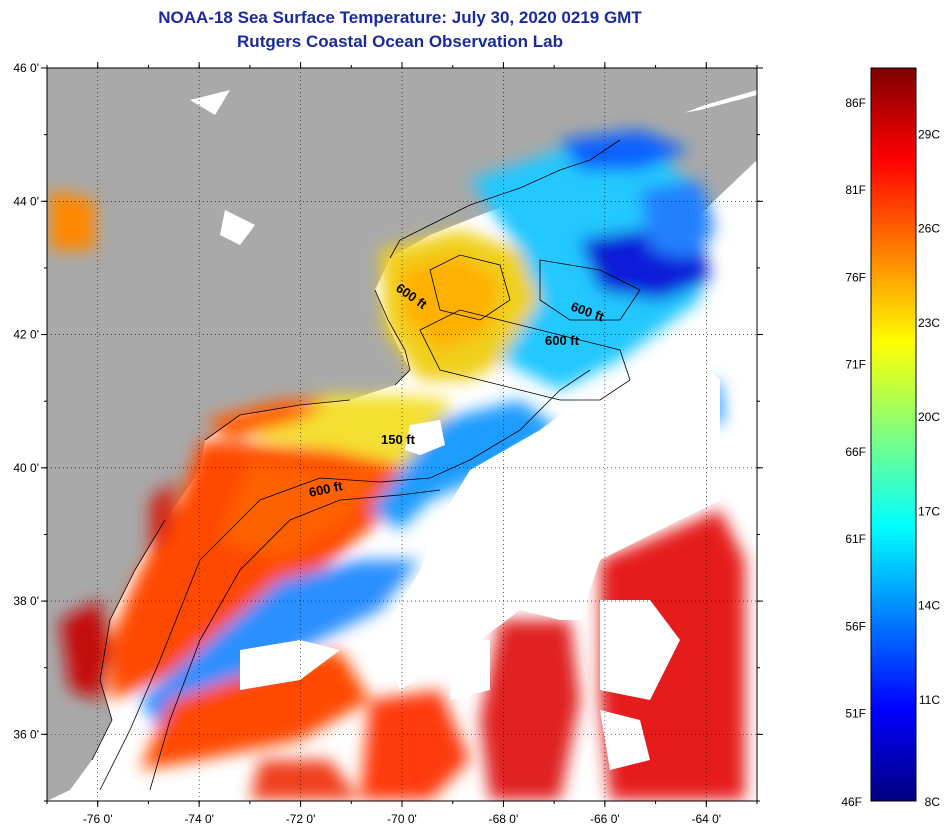 Image resolution: width=944 pixels, height=832 pixels. Describe the element at coordinates (199, 819) in the screenshot. I see `lon-tick-label: -74 0'` at that location.